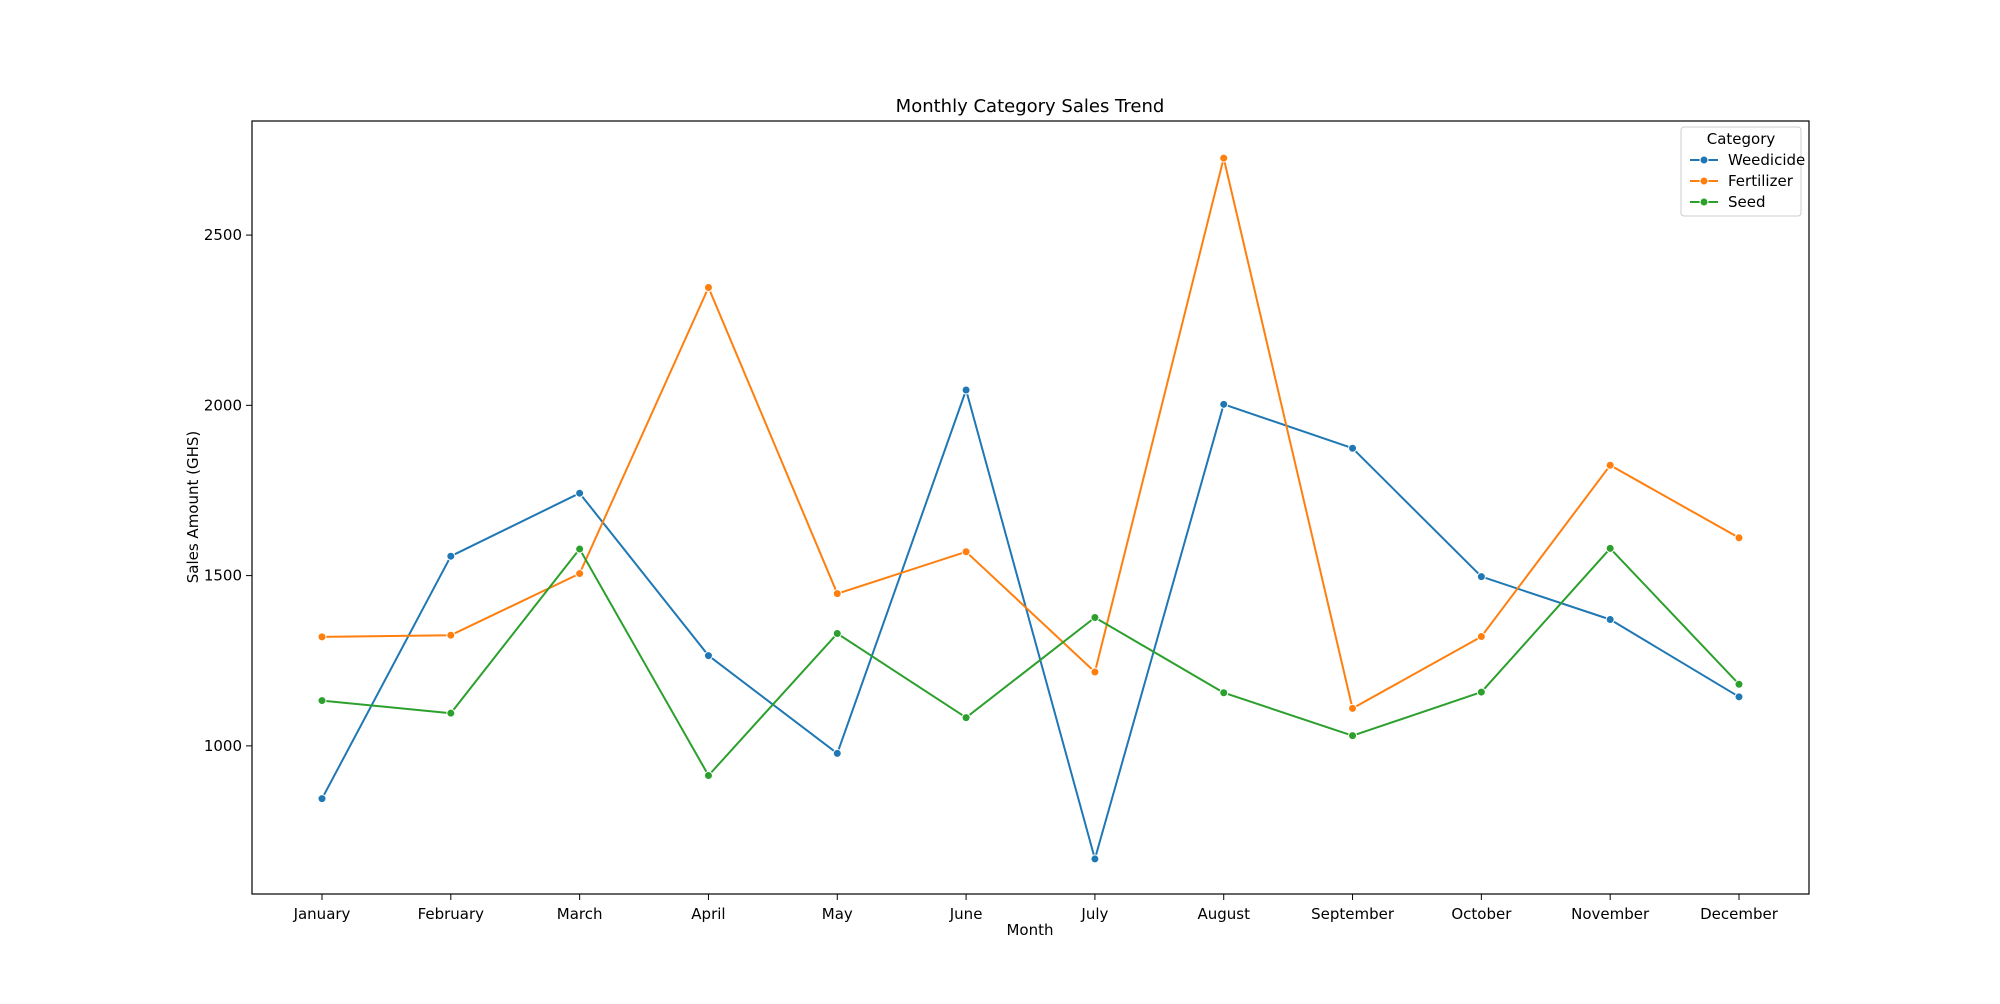 The width and height of the screenshot is (2000, 1004). What do you see at coordinates (193, 507) in the screenshot?
I see `y-axis-label: Sales Amount (GHS)` at bounding box center [193, 507].